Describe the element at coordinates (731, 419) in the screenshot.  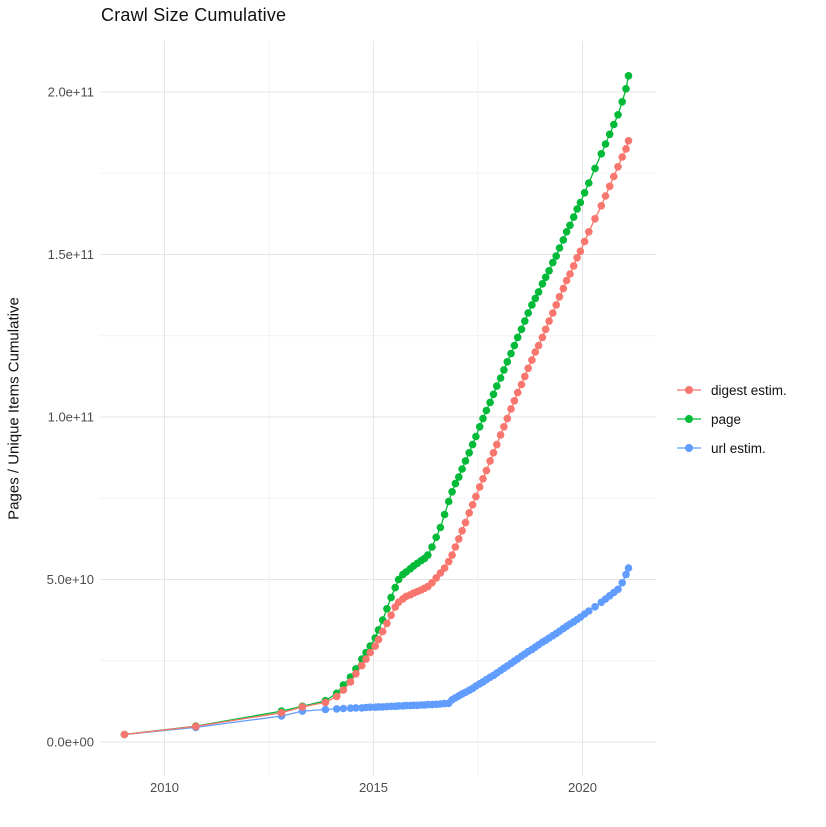
I see `legend-item-page: page` at that location.